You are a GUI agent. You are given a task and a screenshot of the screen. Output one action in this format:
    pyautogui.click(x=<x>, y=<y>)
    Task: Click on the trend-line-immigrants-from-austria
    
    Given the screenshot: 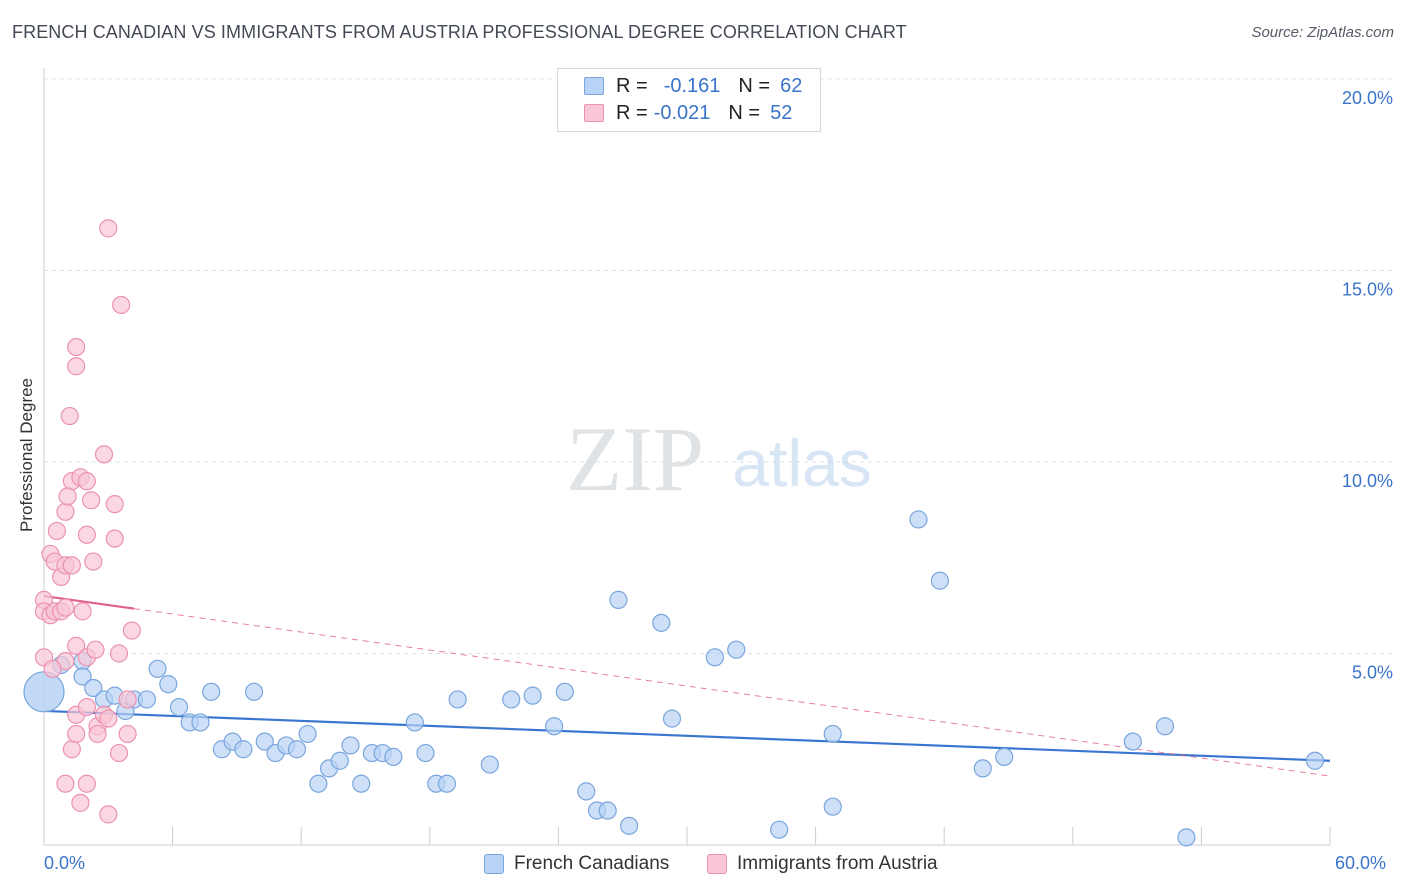 What is the action you would take?
    pyautogui.click(x=89, y=602)
    